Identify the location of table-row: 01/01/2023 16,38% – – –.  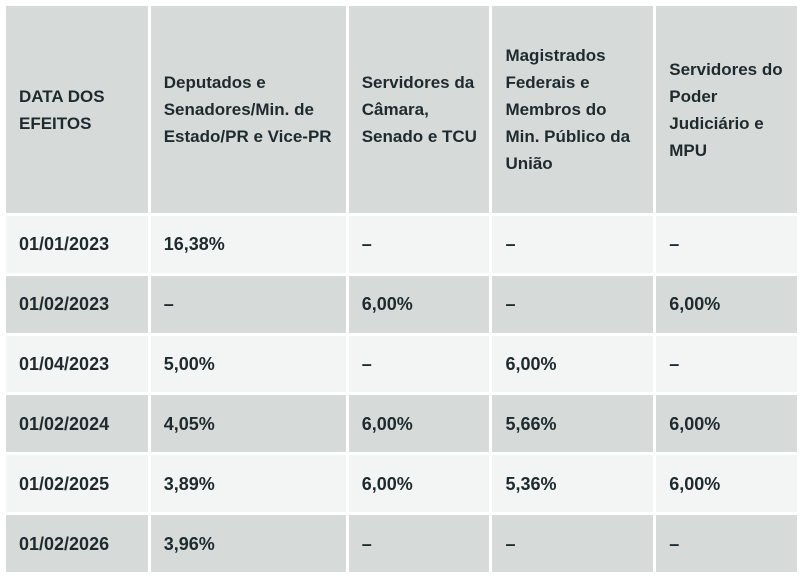
(401, 244).